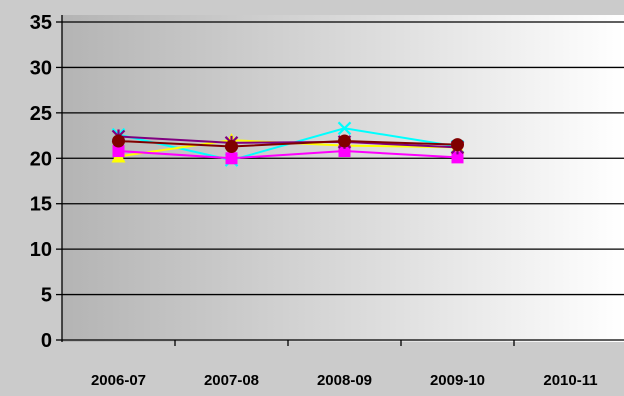 The height and width of the screenshot is (396, 624). I want to click on y-tick-label: 15, so click(41, 205).